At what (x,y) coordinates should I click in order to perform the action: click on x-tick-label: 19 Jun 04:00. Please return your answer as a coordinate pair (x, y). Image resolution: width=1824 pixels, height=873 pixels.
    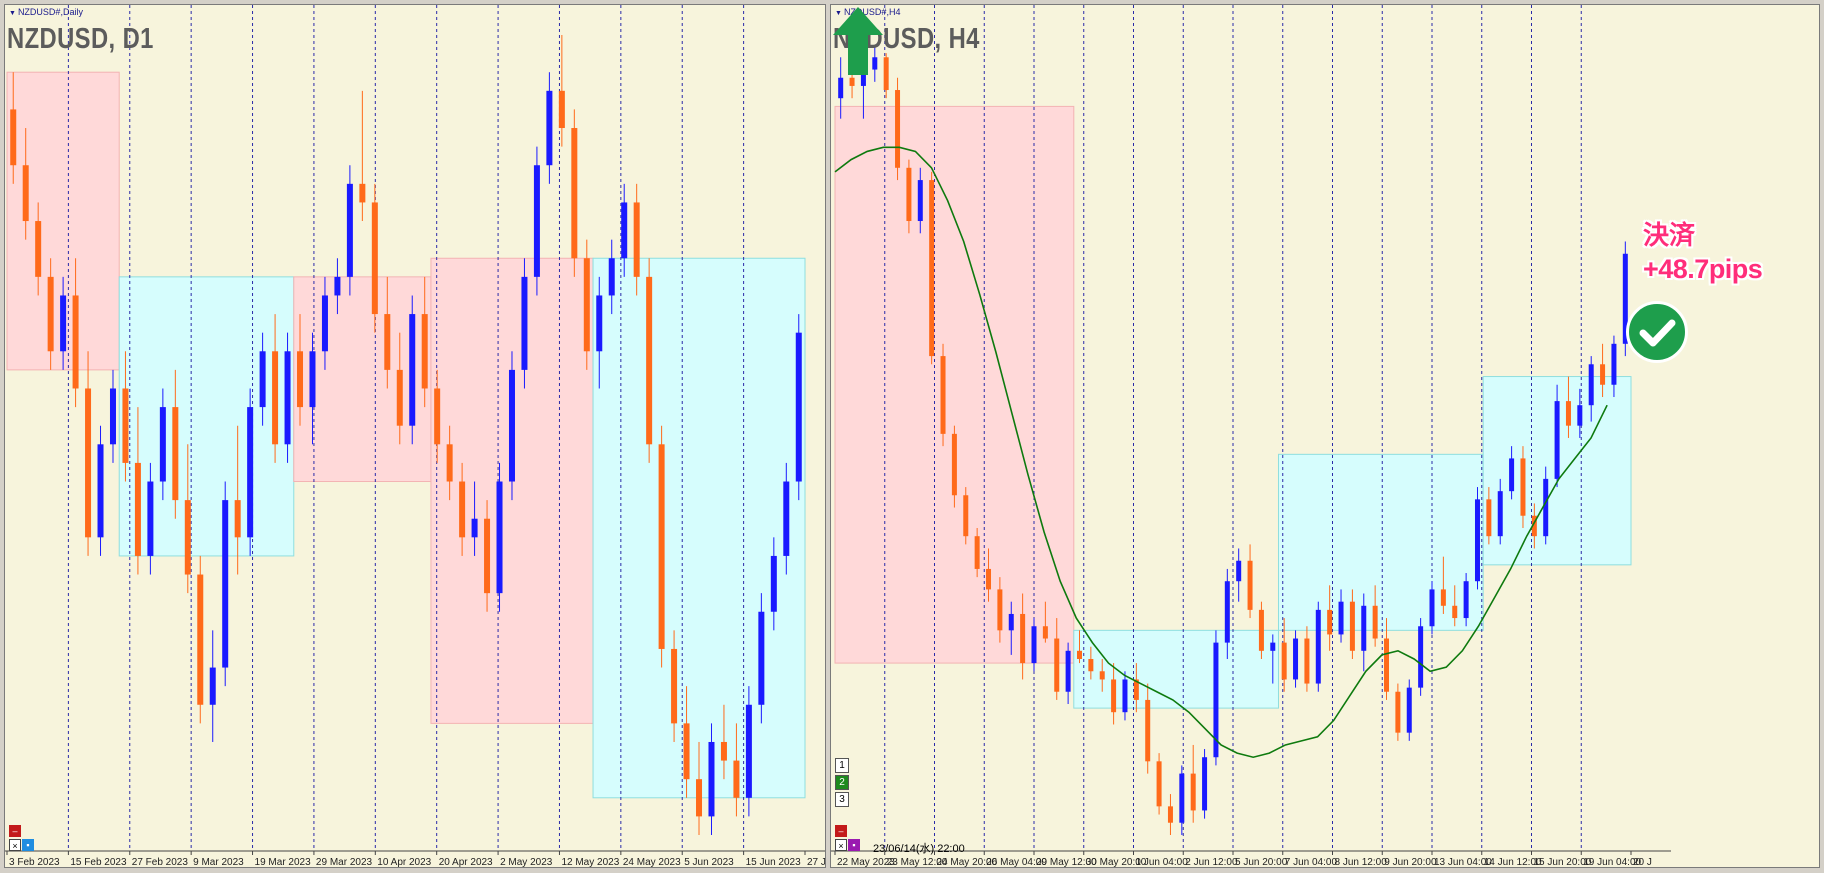
    Looking at the image, I should click on (1612, 862).